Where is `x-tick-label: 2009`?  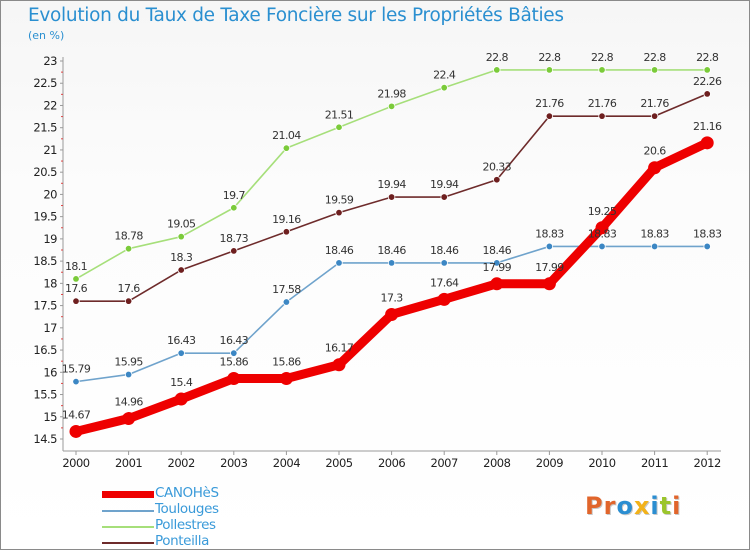
x-tick-label: 2009 is located at coordinates (549, 463).